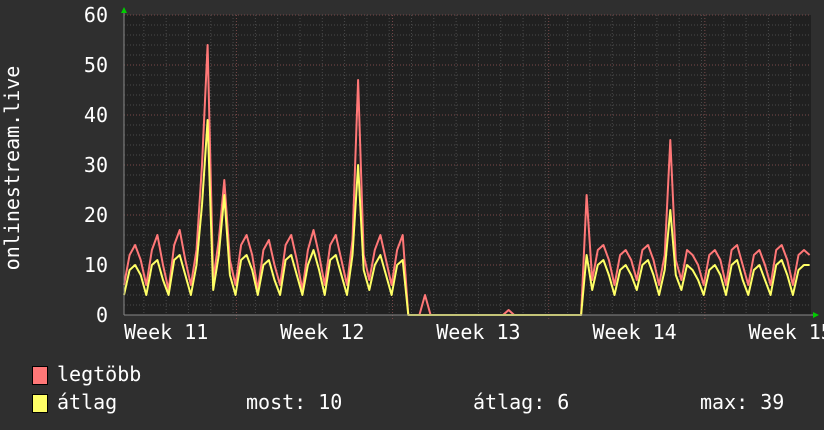  What do you see at coordinates (96, 265) in the screenshot?
I see `y-tick-label: 10` at bounding box center [96, 265].